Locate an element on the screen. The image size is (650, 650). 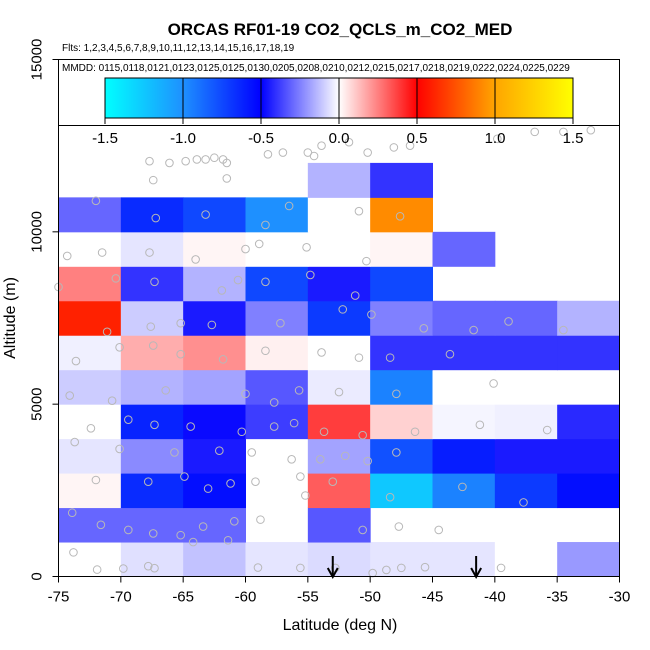
x-tick-label: -30 is located at coordinates (620, 597).